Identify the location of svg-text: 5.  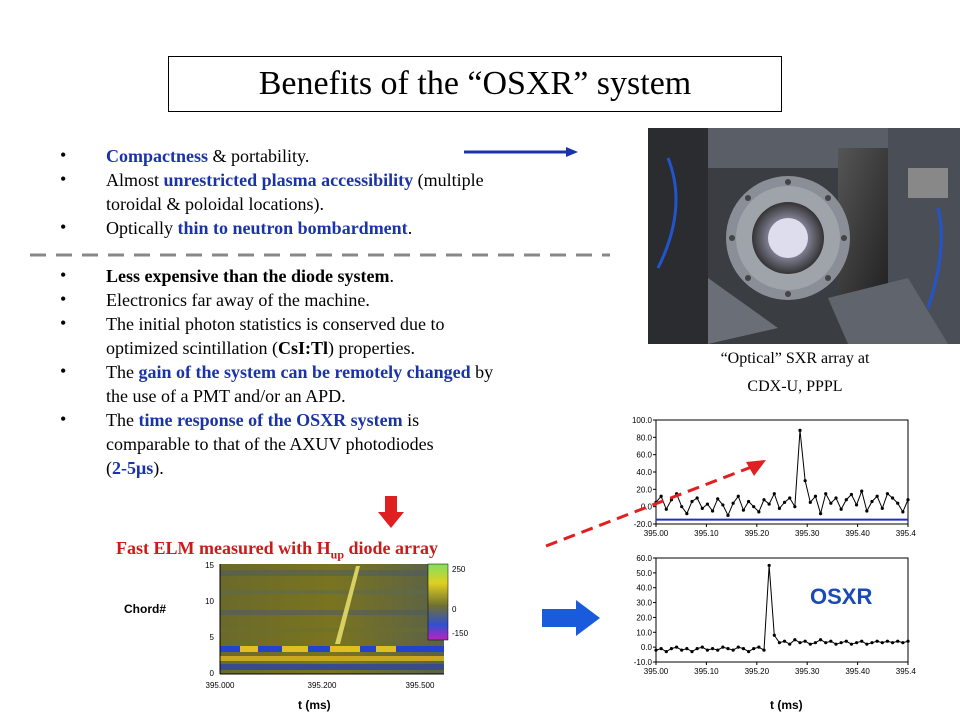
(212, 637).